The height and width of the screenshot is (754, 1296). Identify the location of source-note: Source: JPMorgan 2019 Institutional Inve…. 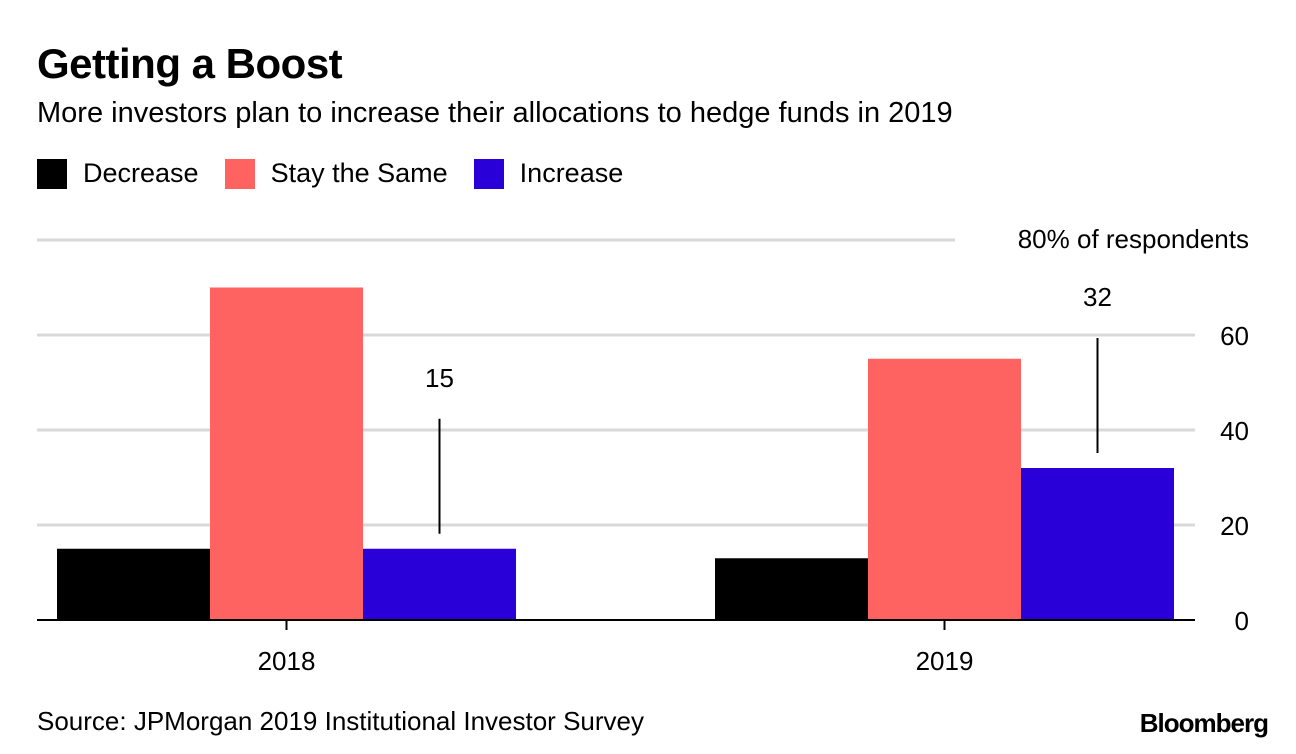
(340, 721).